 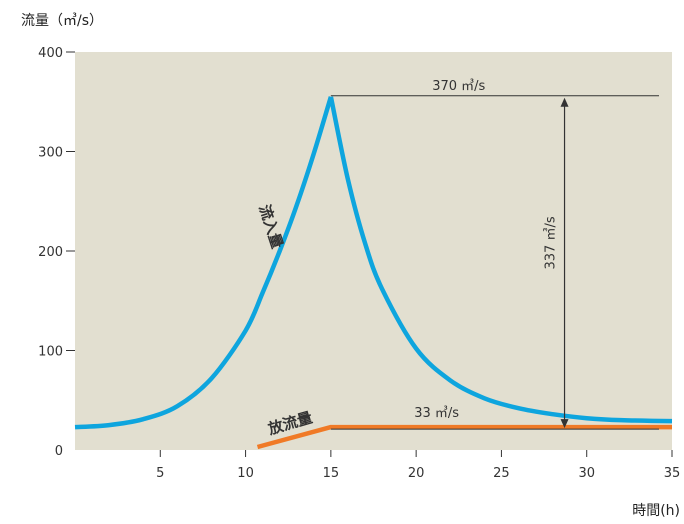 What do you see at coordinates (160, 473) in the screenshot?
I see `x-tick-label: 5` at bounding box center [160, 473].